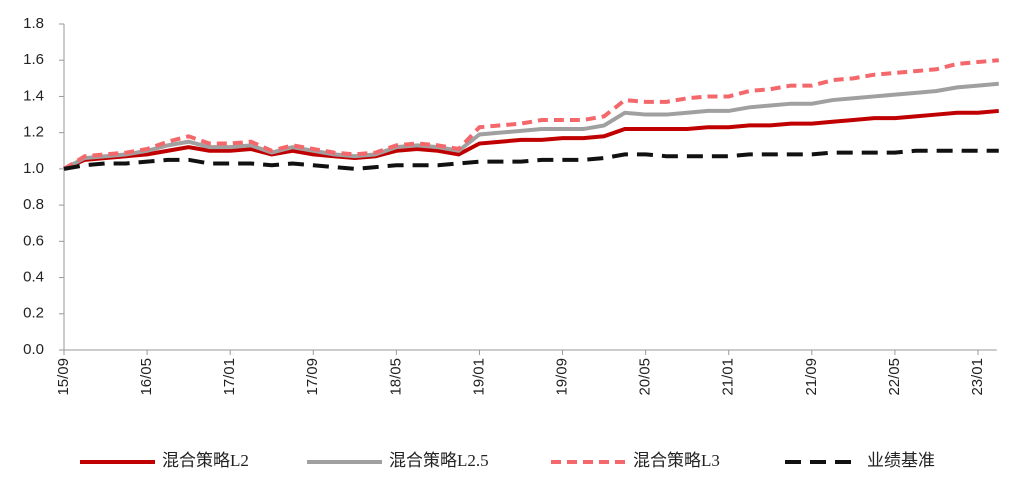 The image size is (1014, 483). I want to click on x-tick-label: 19/01, so click(478, 377).